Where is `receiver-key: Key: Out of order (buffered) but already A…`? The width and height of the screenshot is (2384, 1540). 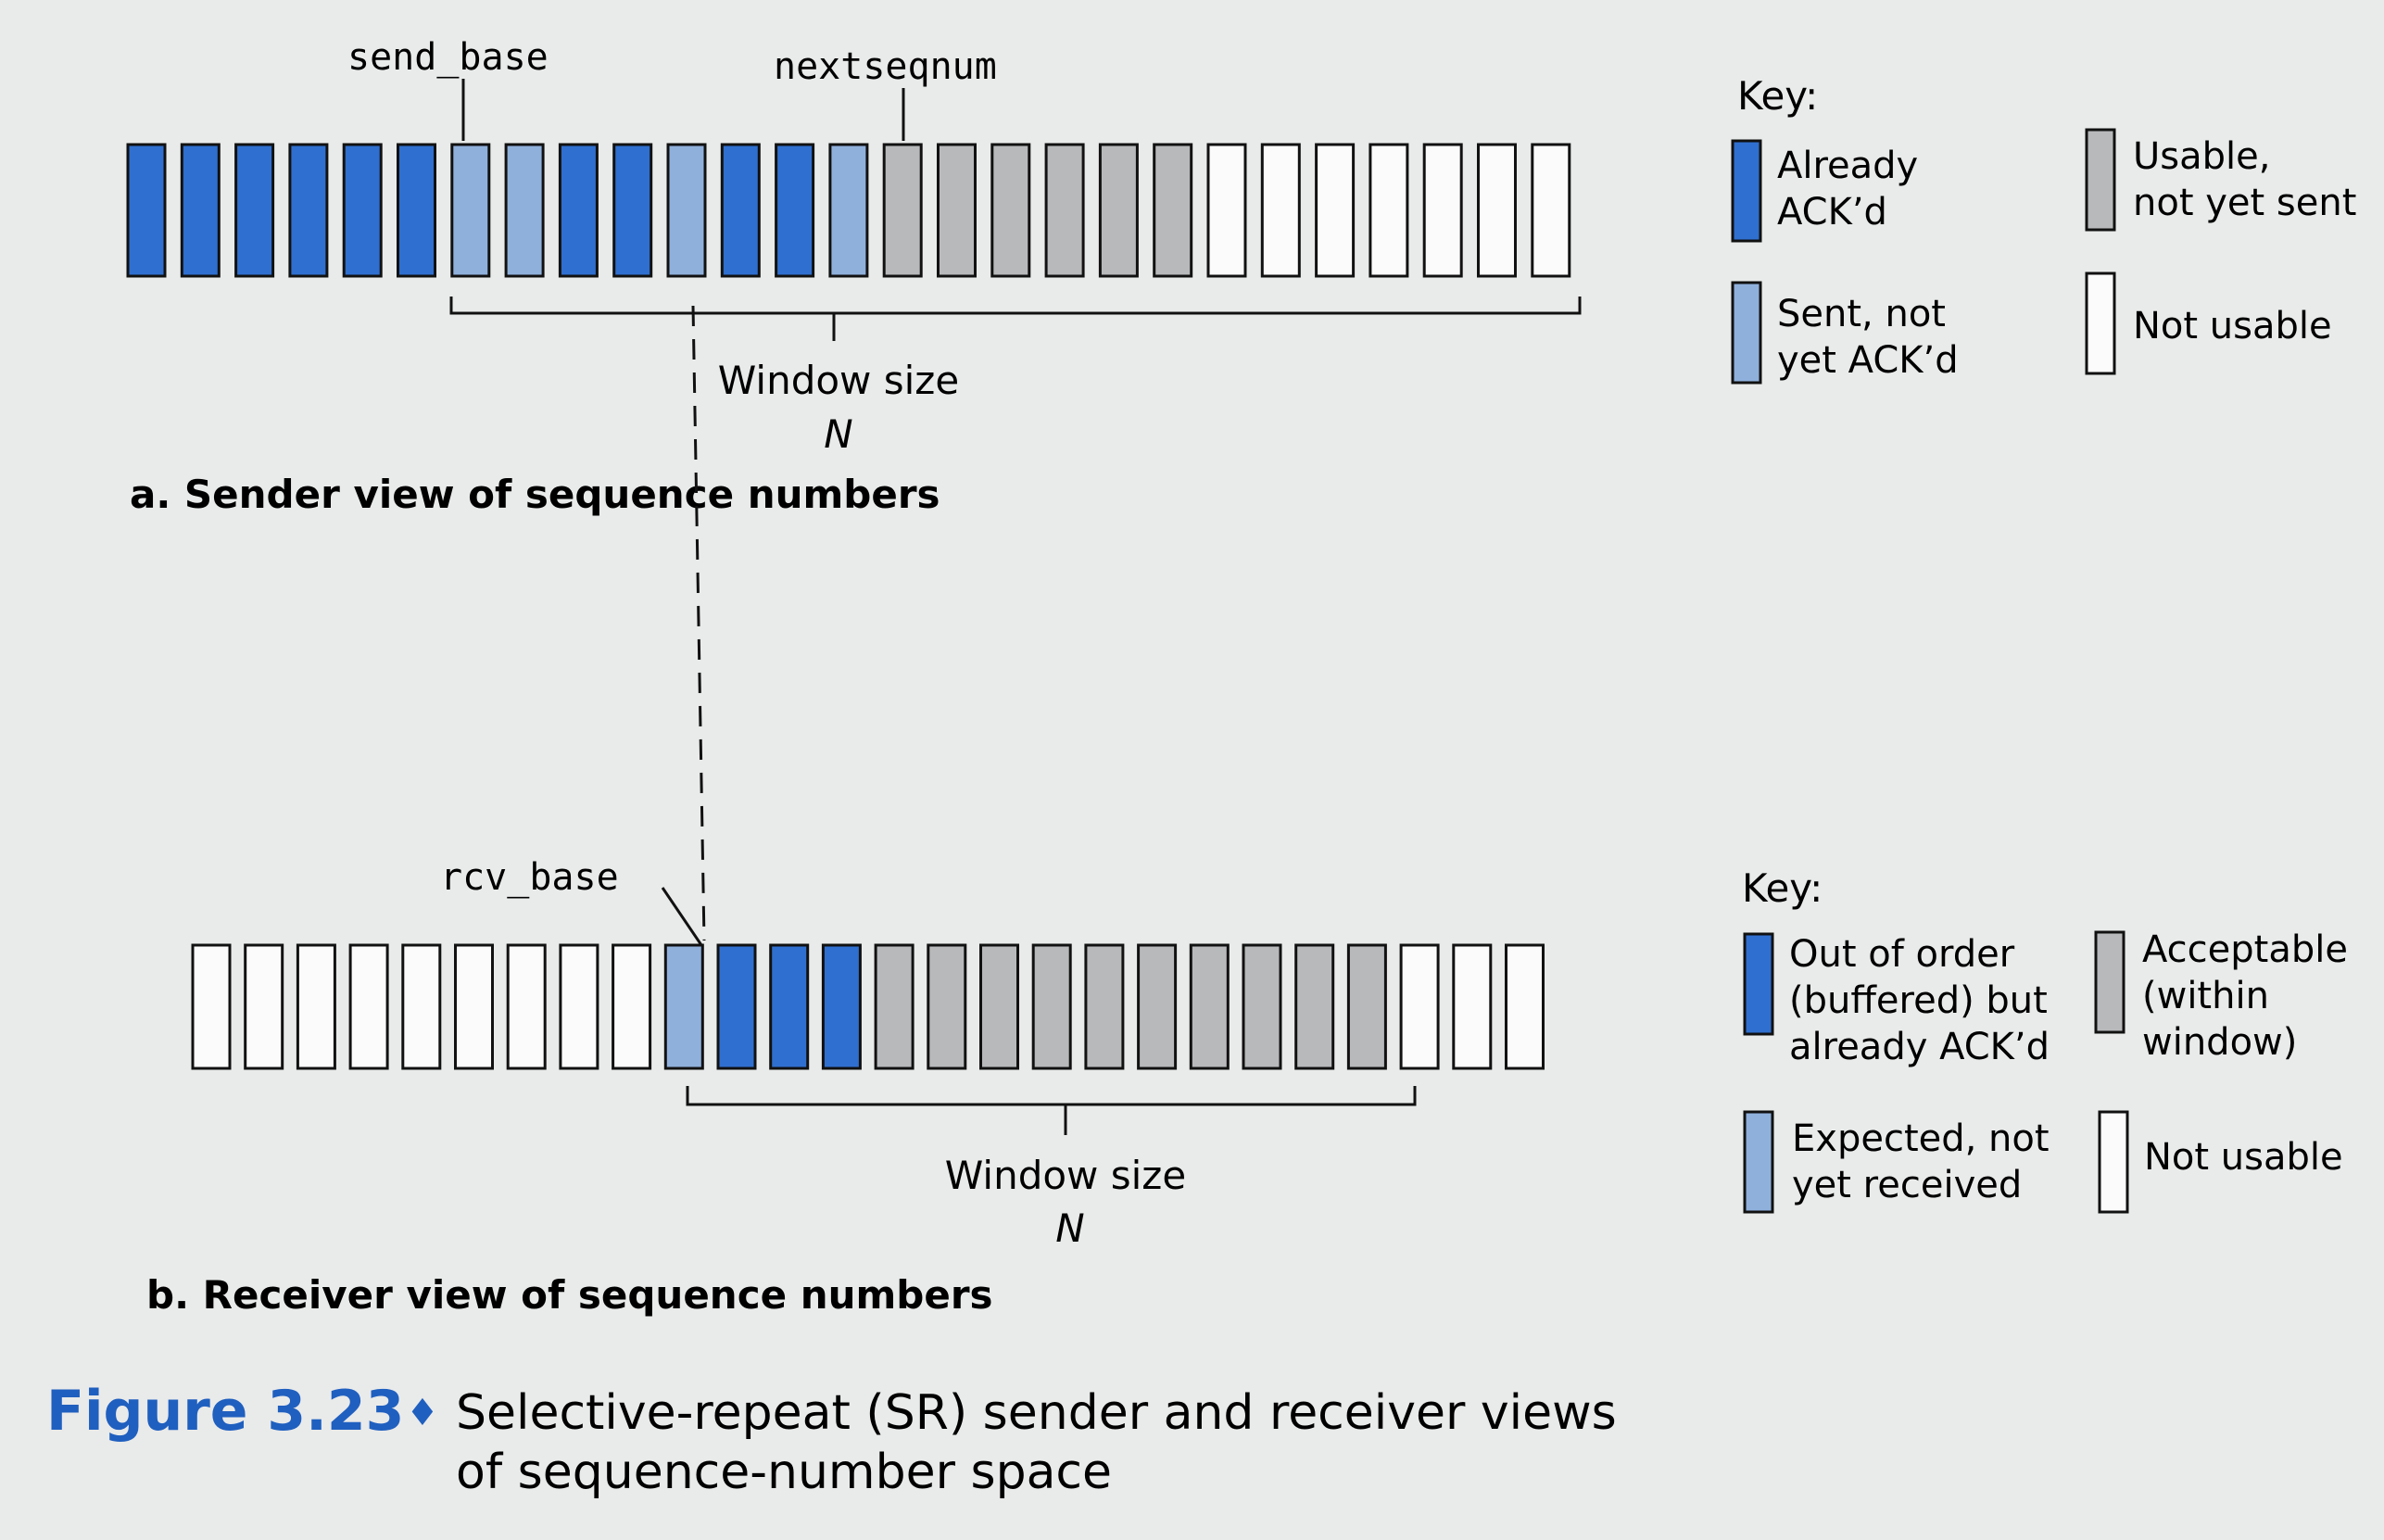
receiver-key: Key: Out of order (buffered) but already A… is located at coordinates (2045, 1040).